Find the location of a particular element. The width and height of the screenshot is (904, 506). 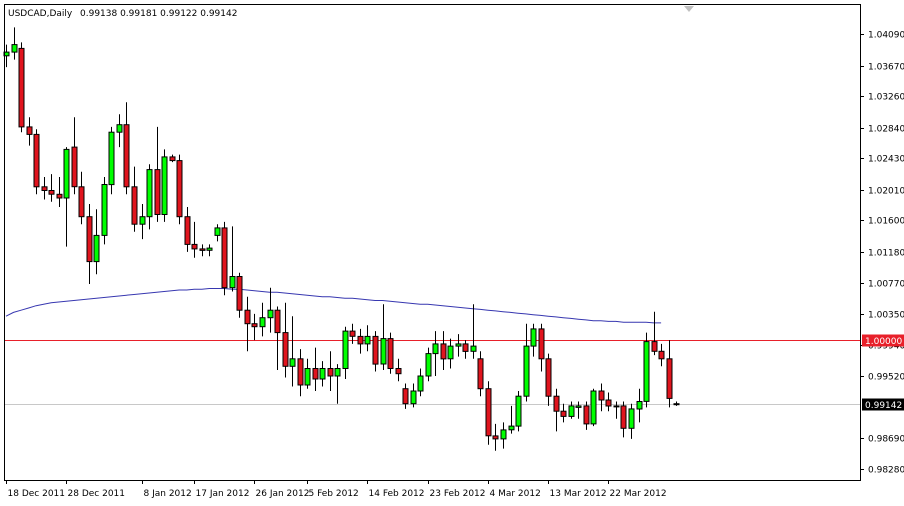

last-price-label-box is located at coordinates (883, 404).